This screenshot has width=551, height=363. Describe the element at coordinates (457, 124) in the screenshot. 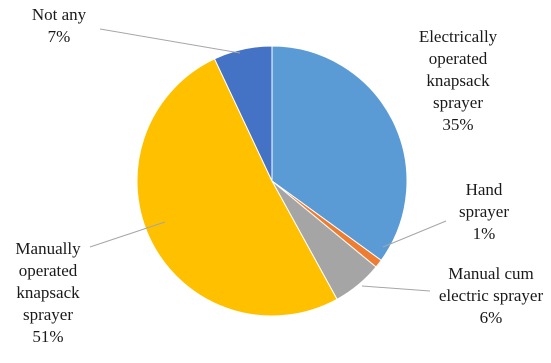

I see `slice-value-label: 35%` at that location.